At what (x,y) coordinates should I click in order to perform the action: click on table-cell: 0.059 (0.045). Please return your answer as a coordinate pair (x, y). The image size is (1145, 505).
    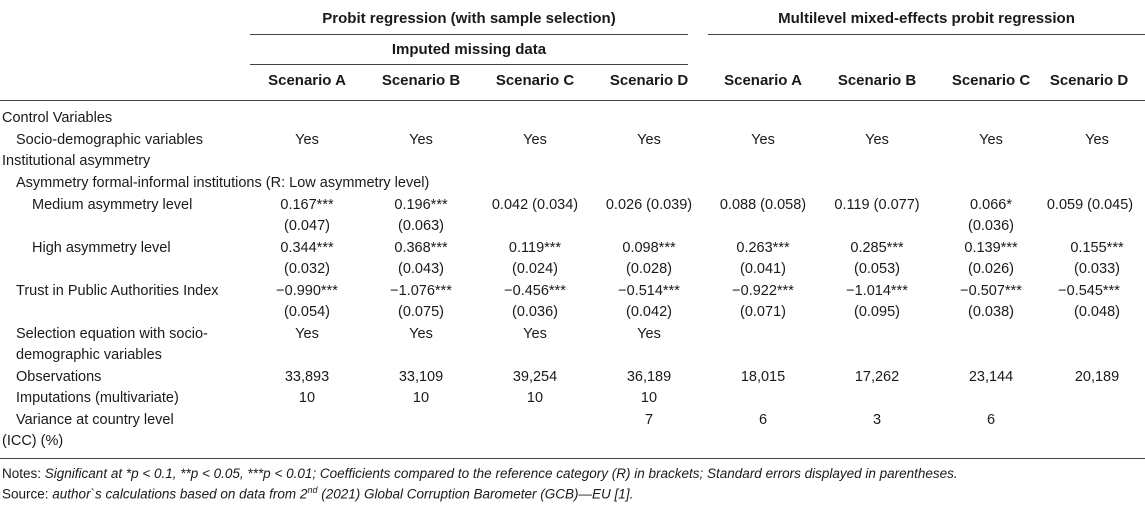
    Looking at the image, I should click on (1090, 205).